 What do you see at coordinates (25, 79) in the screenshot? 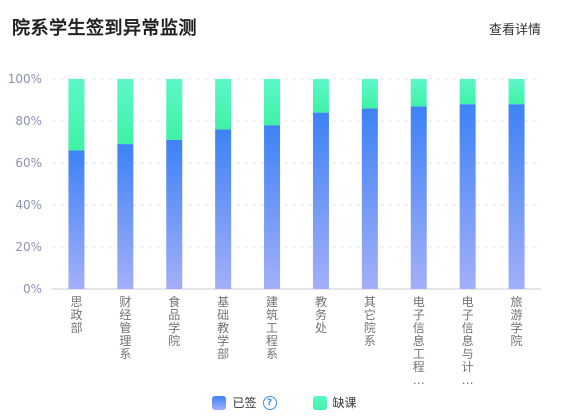
I see `y-tick-label: 100%` at bounding box center [25, 79].